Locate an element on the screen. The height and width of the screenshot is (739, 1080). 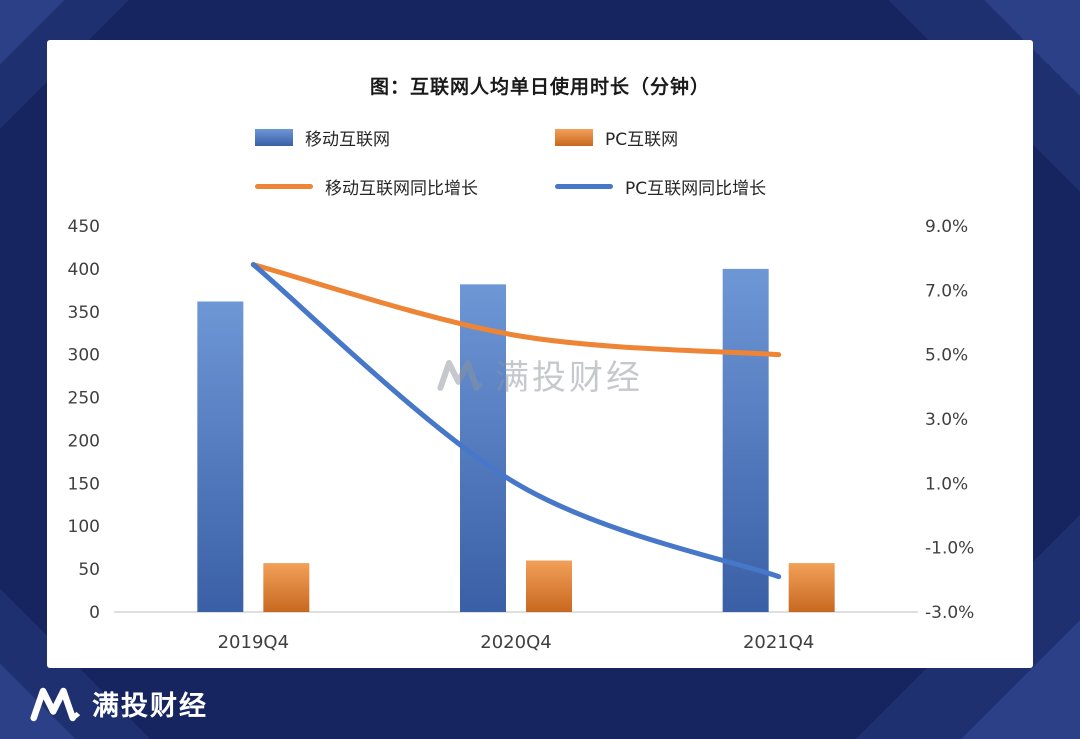
legend-item-pc-internet-yoy: PC互联网同比增长 is located at coordinates (705, 186).